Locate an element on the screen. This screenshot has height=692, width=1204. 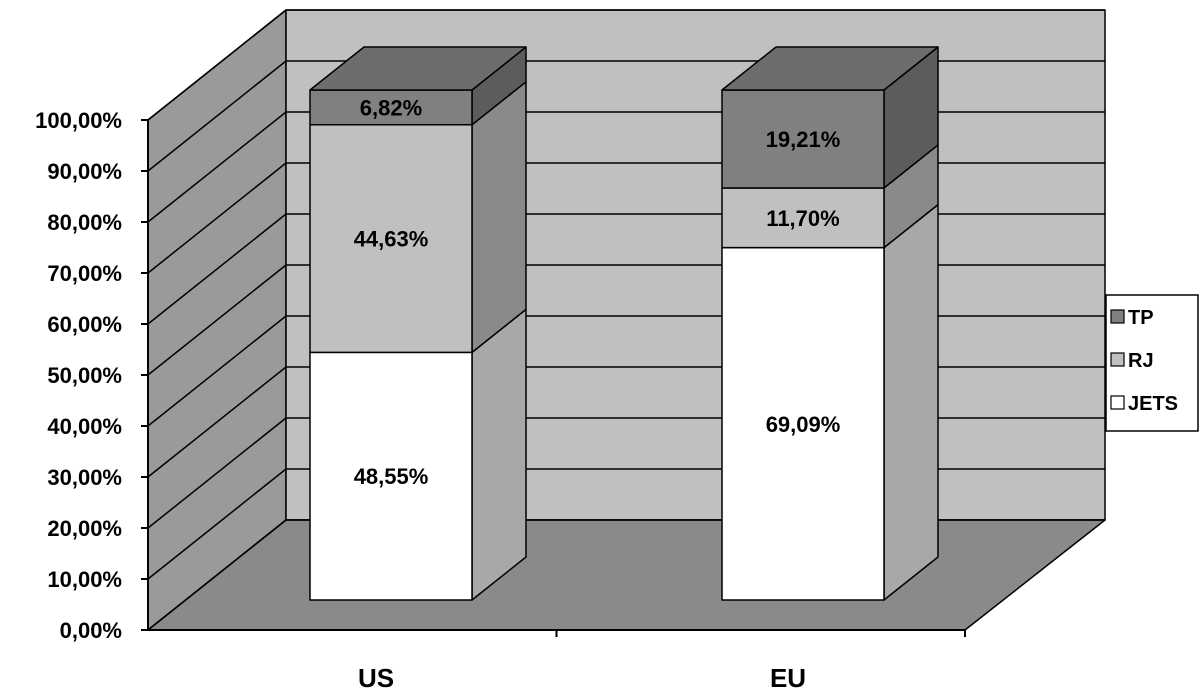
y-tick-label: 60,00% is located at coordinates (84, 324).